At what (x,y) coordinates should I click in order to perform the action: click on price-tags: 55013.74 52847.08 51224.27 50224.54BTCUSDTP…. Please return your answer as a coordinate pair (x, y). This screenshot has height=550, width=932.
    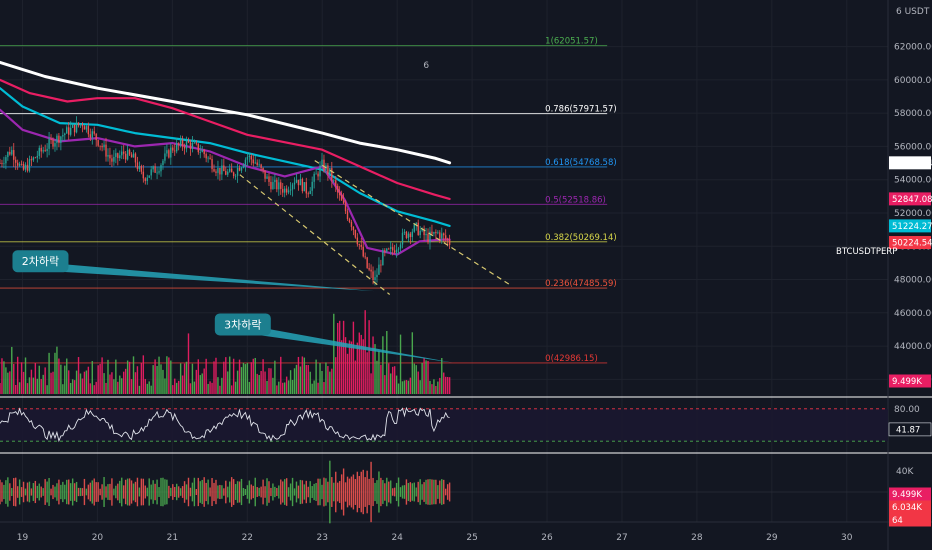
    Looking at the image, I should click on (884, 341).